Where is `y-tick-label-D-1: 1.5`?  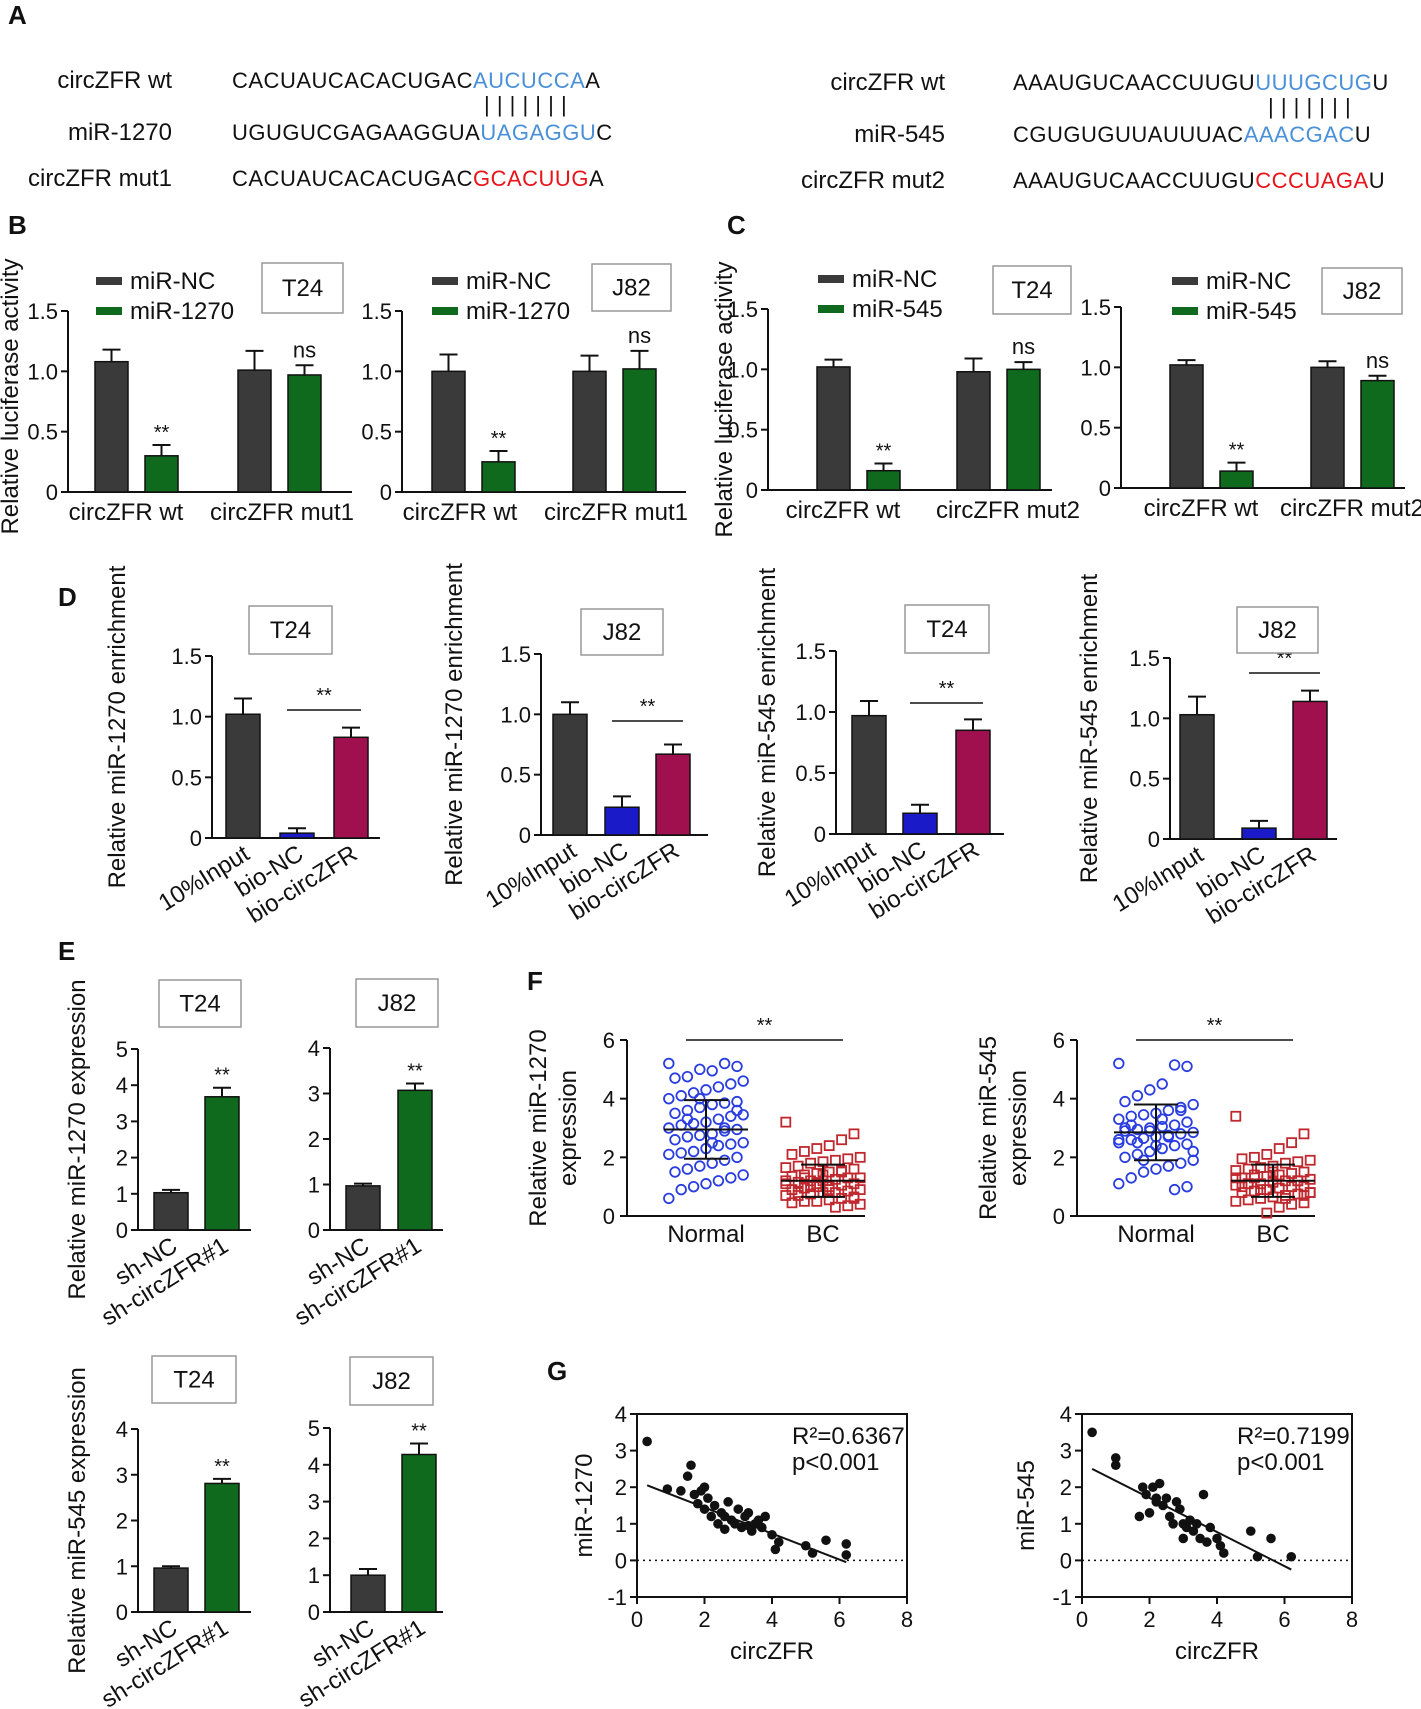
y-tick-label-D-1: 1.5 is located at coordinates (186, 656).